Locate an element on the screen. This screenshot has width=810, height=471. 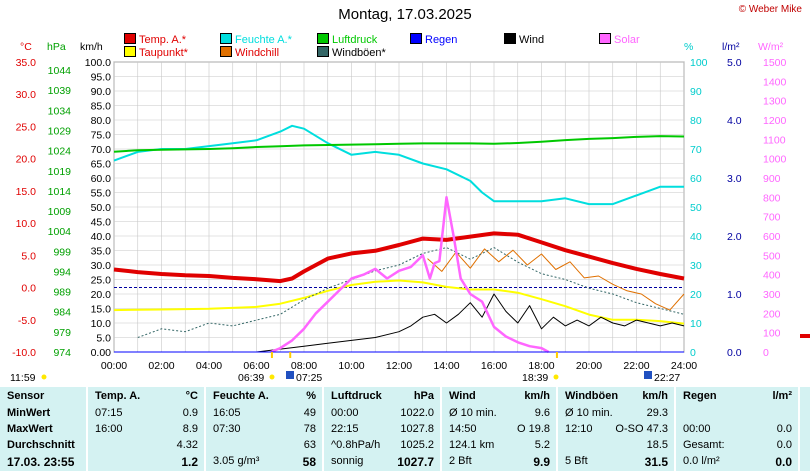
solar-tick-label: 900 is located at coordinates (772, 179).